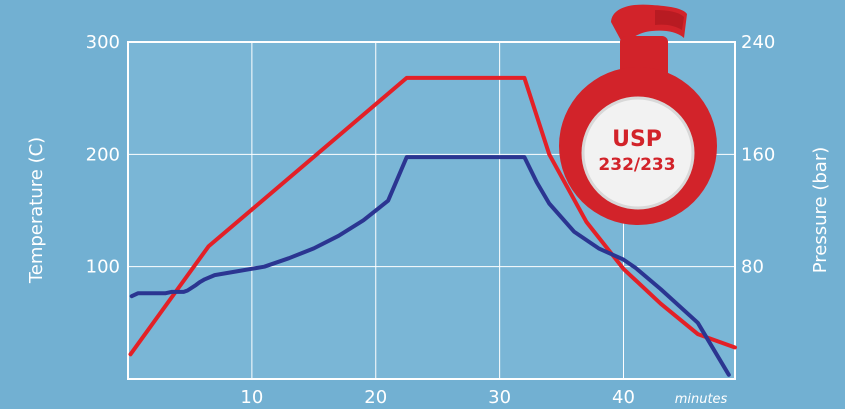 The height and width of the screenshot is (409, 845). I want to click on badge-ribbon-highlight, so click(669, 20).